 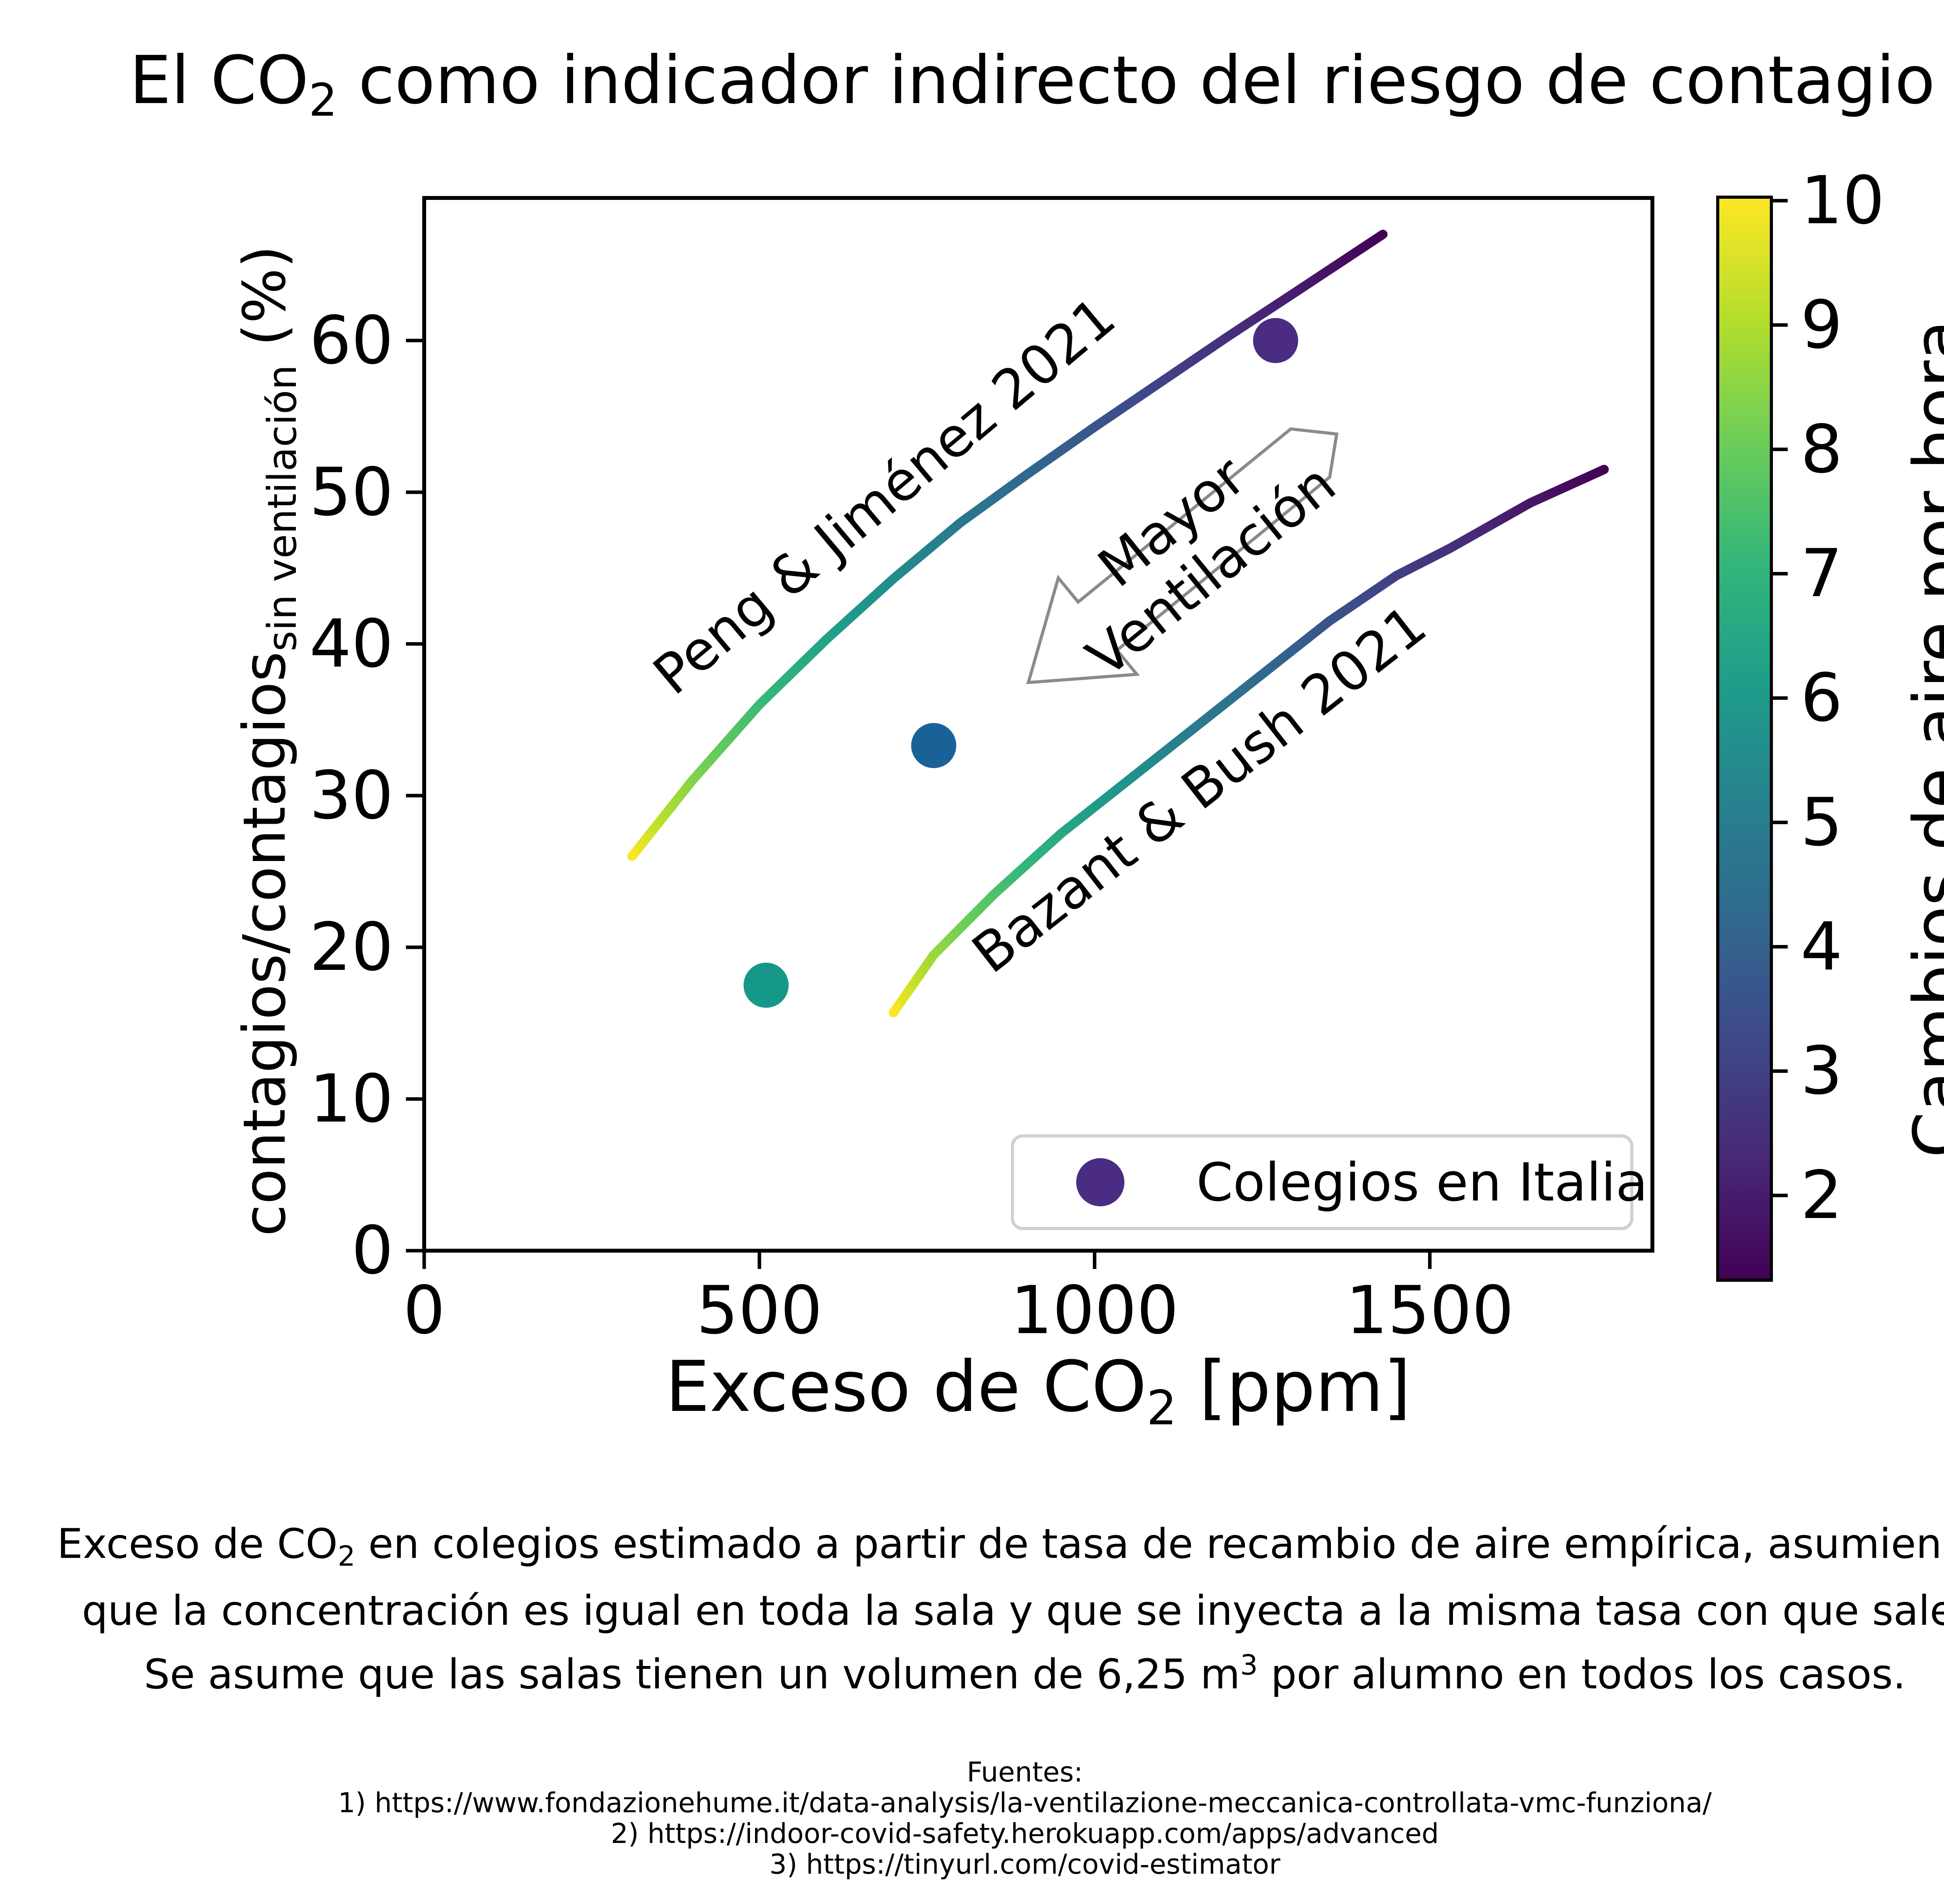 I want to click on colorbar-tick-label: 4, so click(x=1822, y=947).